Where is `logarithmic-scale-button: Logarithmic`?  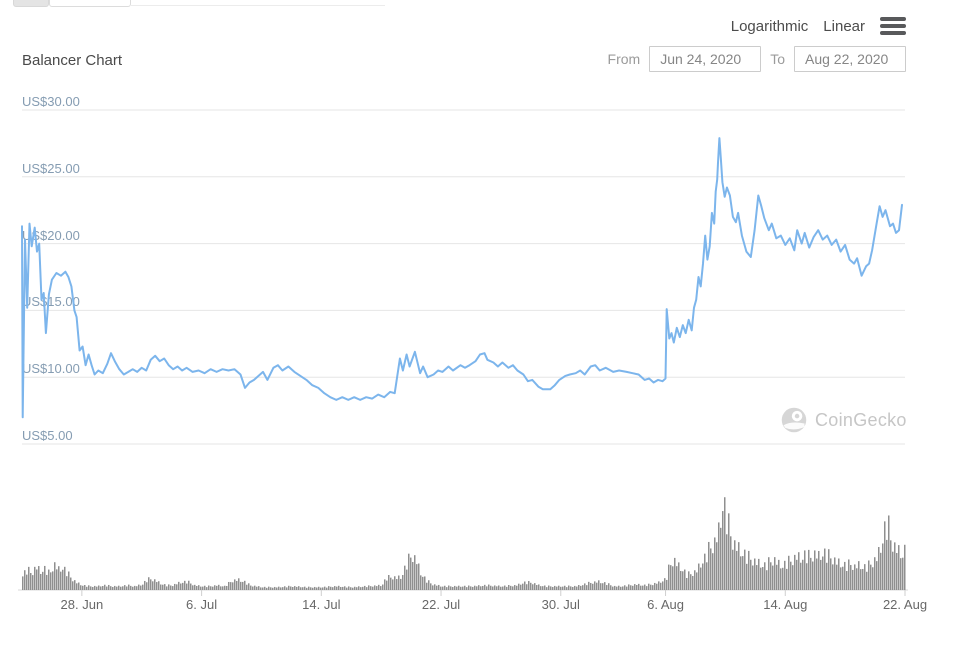 logarithmic-scale-button: Logarithmic is located at coordinates (769, 26).